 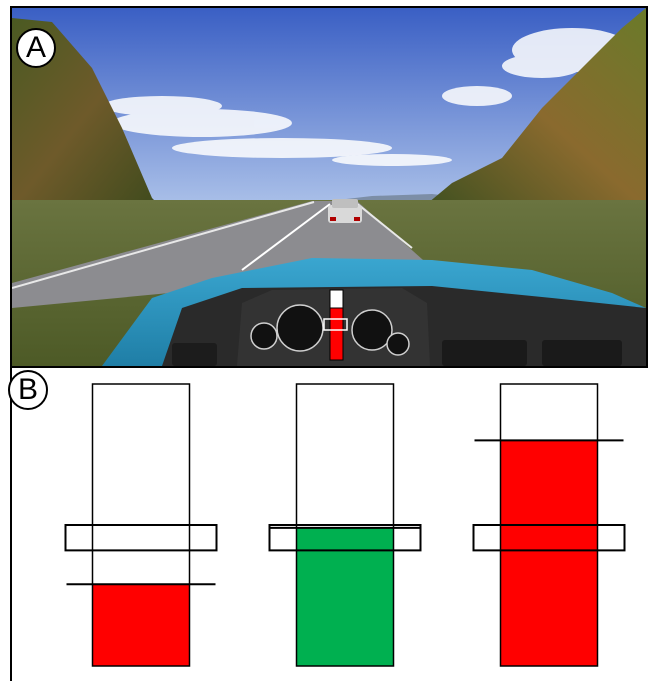 I want to click on scene-indicator-bar, so click(x=335, y=325).